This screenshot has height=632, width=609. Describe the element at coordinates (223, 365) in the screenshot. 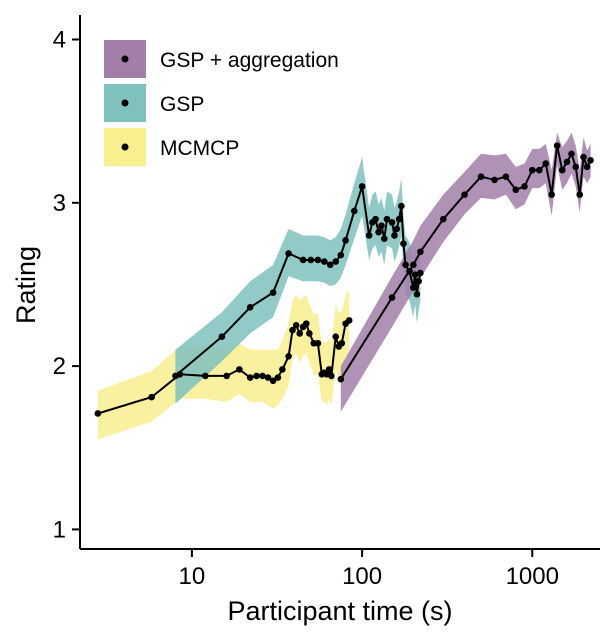

I see `band-mcmcp` at that location.